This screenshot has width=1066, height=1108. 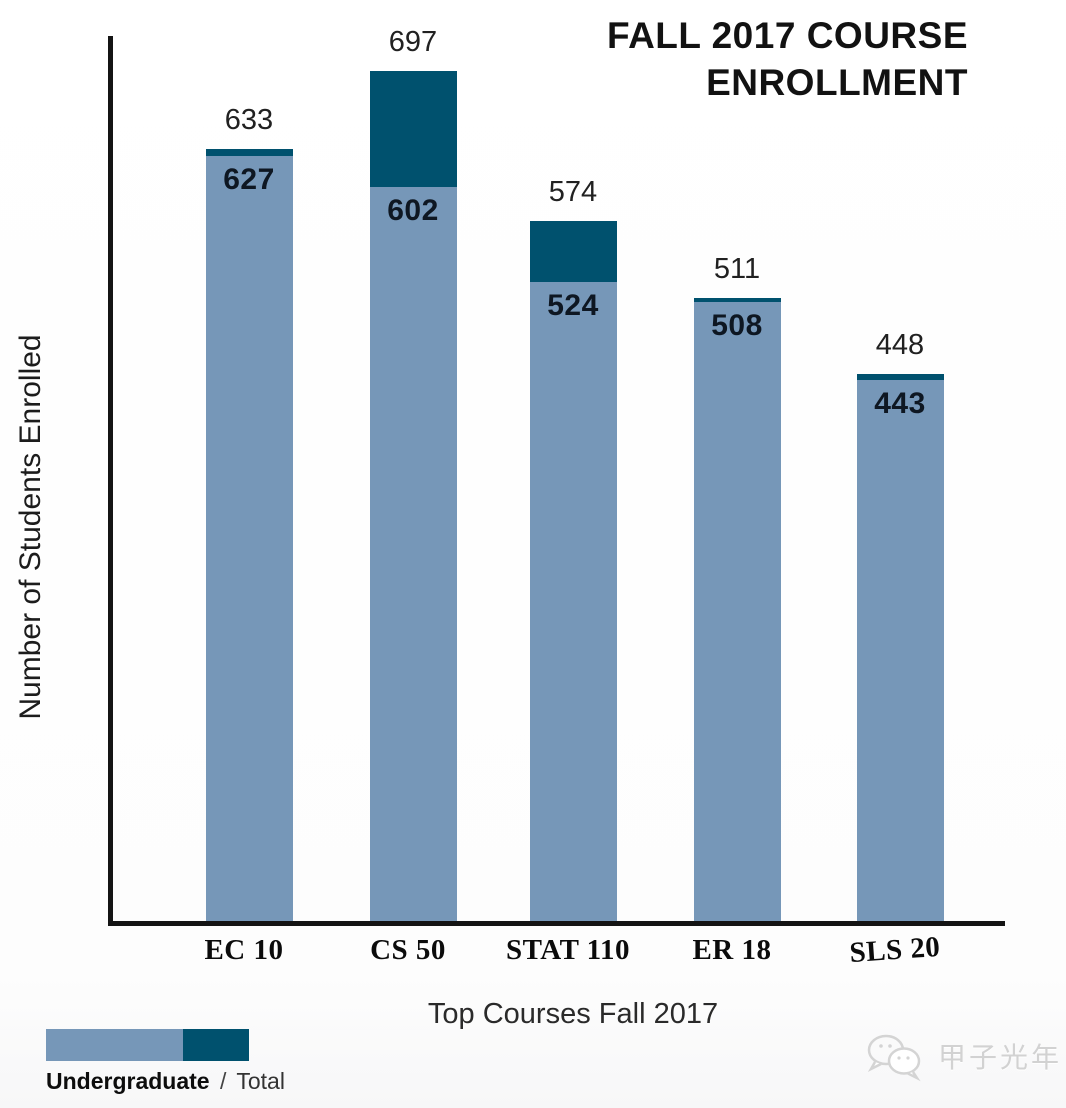 I want to click on undergrad-value-label: 524, so click(x=573, y=305).